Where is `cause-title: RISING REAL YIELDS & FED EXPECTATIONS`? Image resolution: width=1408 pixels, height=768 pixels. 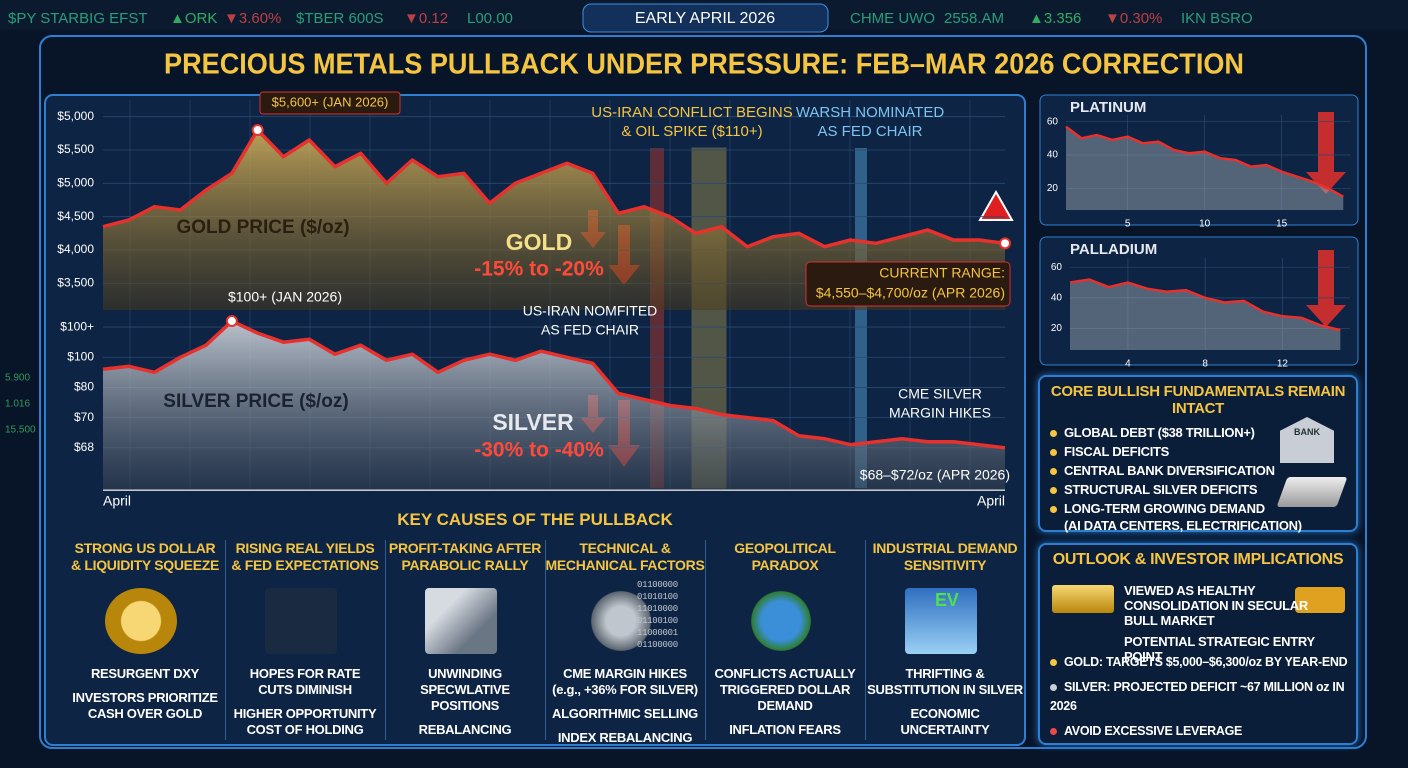
cause-title: RISING REAL YIELDS & FED EXPECTATIONS is located at coordinates (305, 560).